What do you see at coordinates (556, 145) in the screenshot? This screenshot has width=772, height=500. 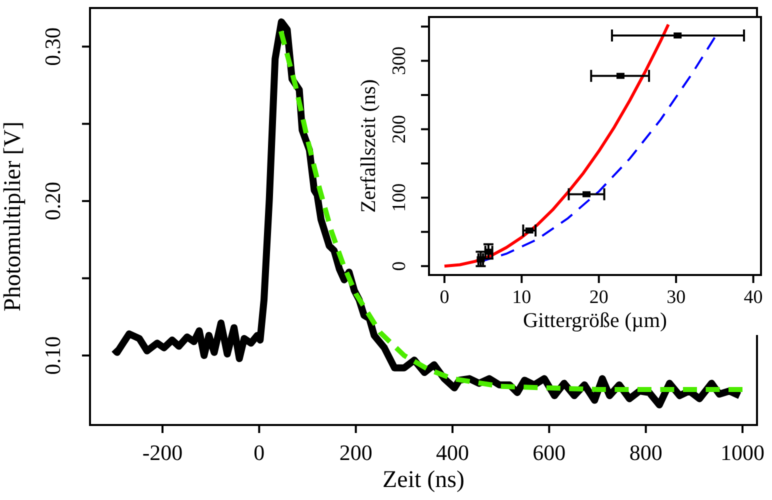 I see `line-series` at bounding box center [556, 145].